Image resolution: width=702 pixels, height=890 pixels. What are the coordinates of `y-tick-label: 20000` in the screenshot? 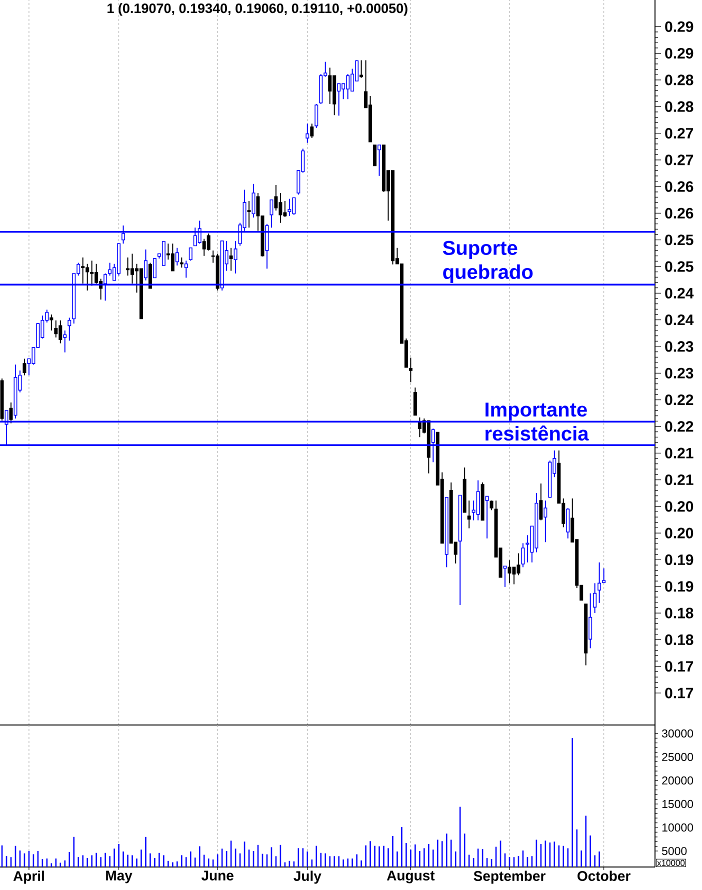 It's located at (678, 780).